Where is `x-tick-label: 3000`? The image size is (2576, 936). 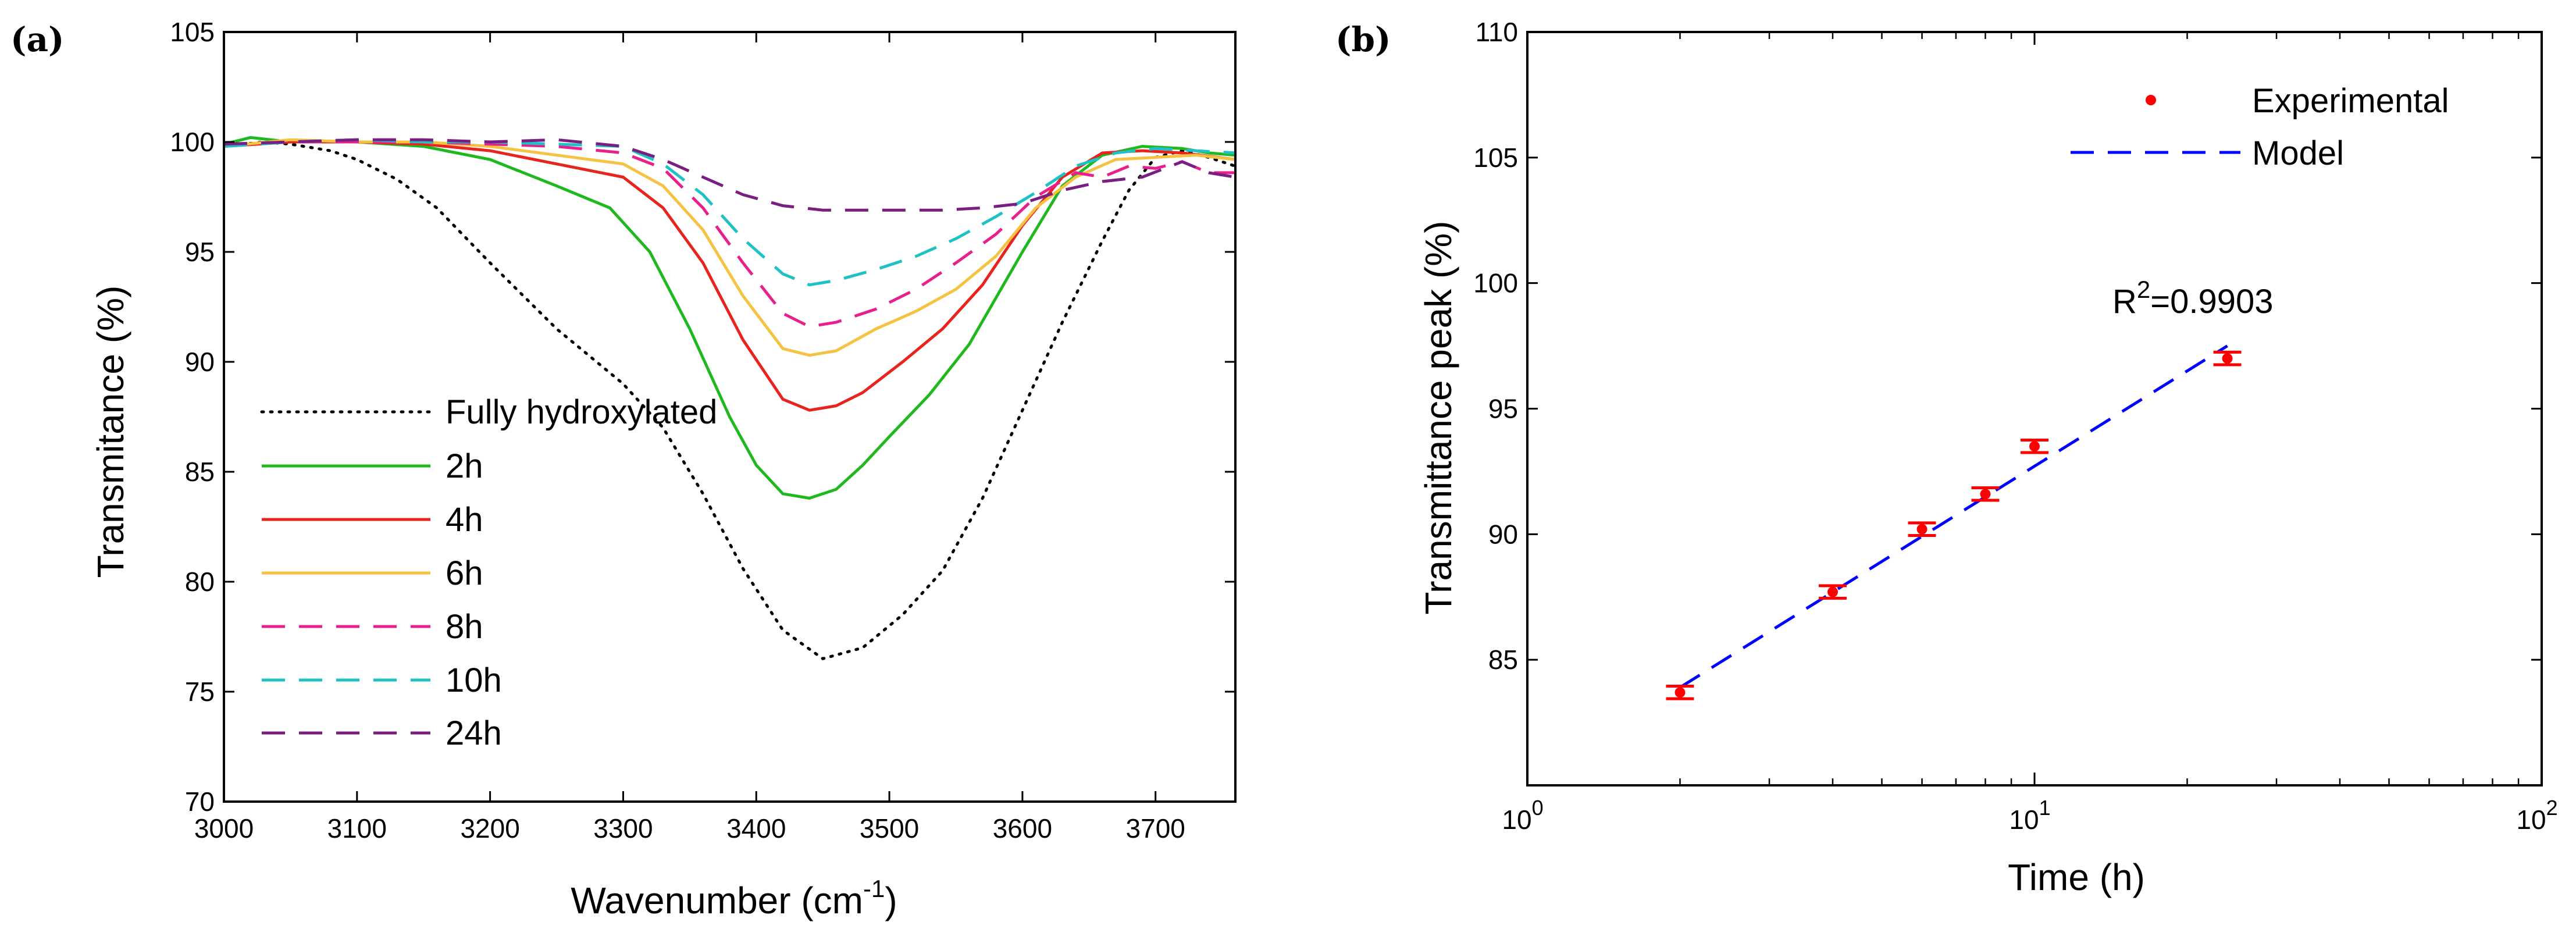 x-tick-label: 3000 is located at coordinates (224, 829).